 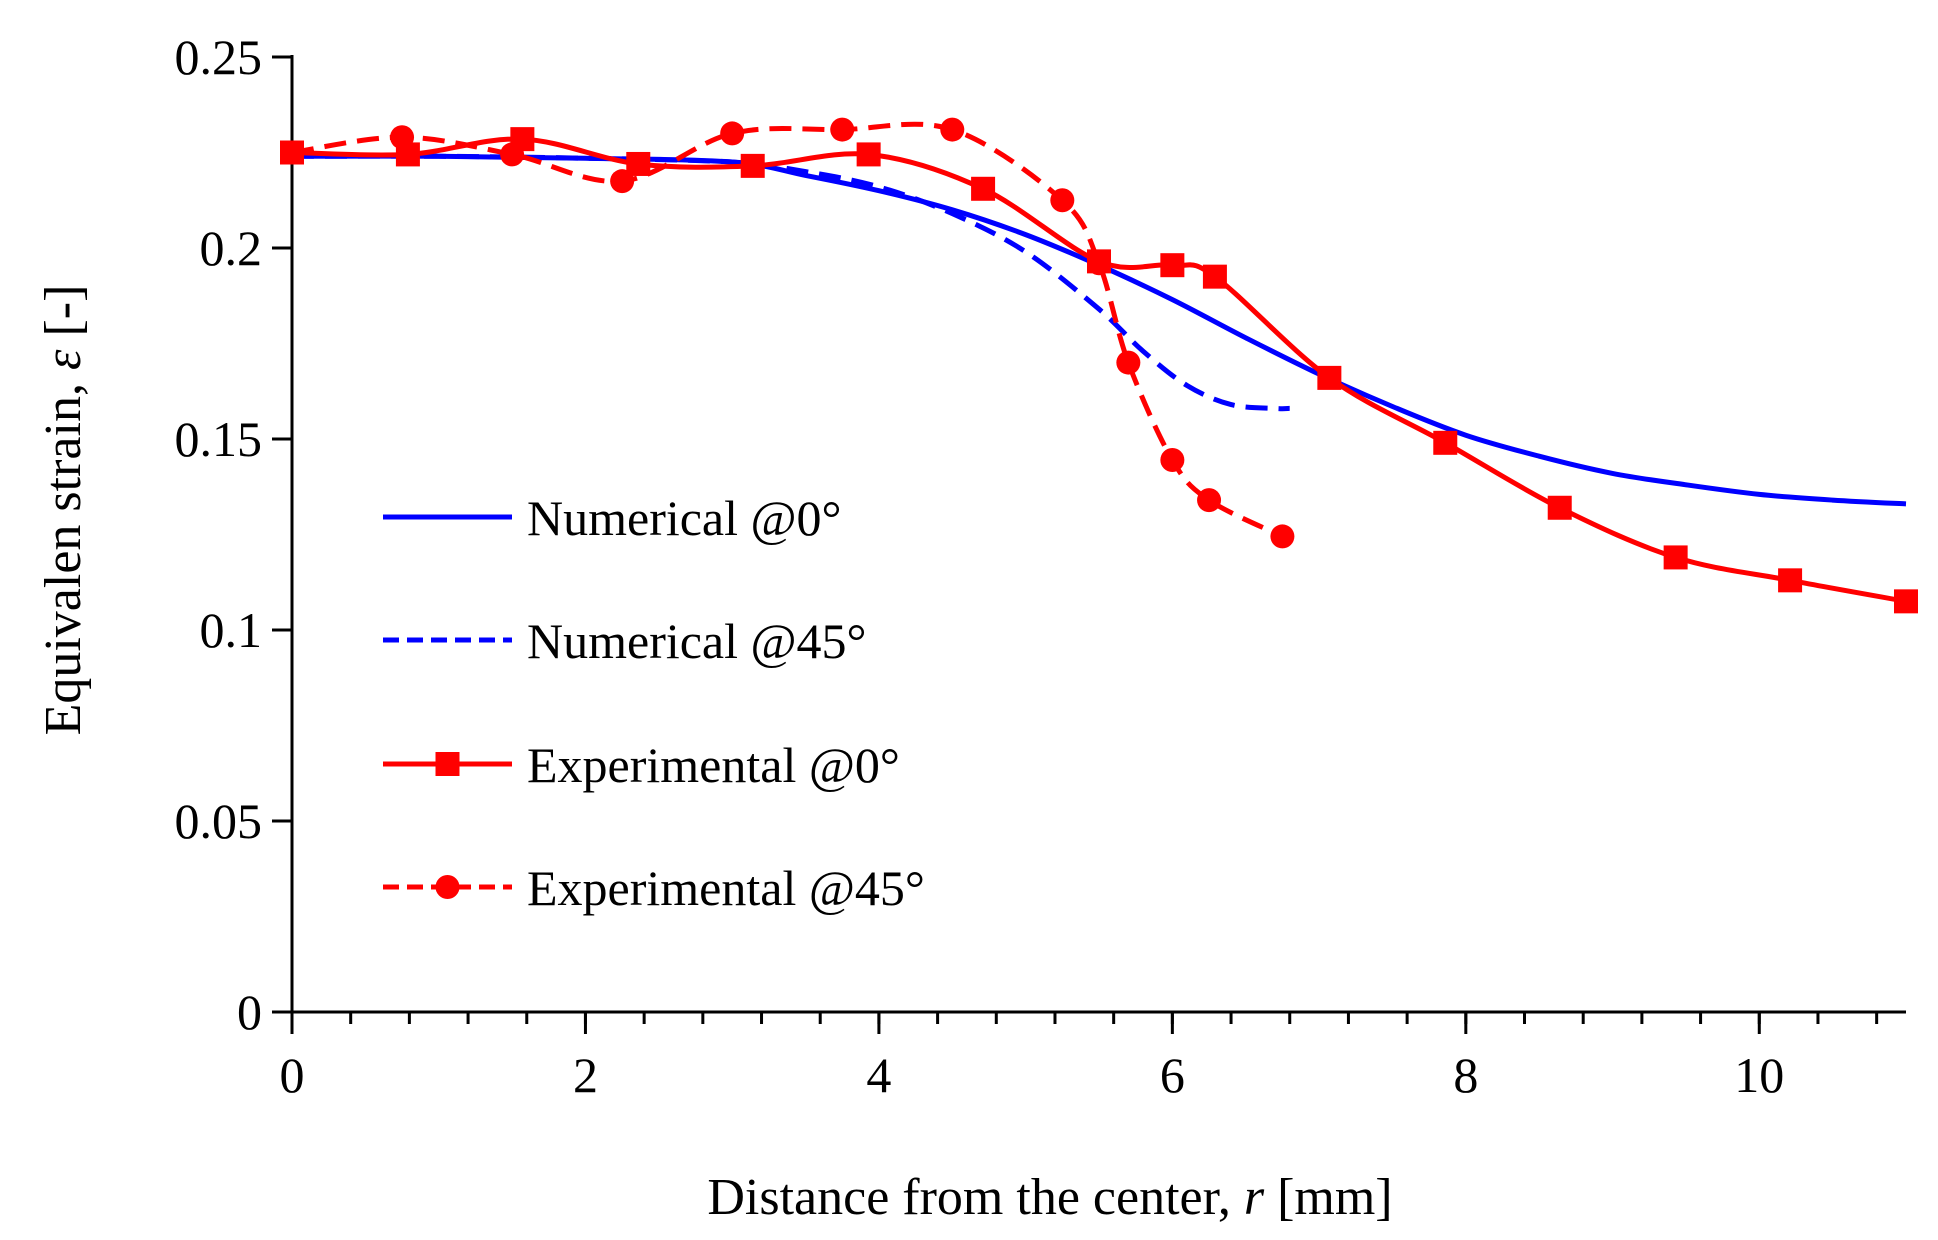 I want to click on y-tick-label: 0.15, so click(x=219, y=439).